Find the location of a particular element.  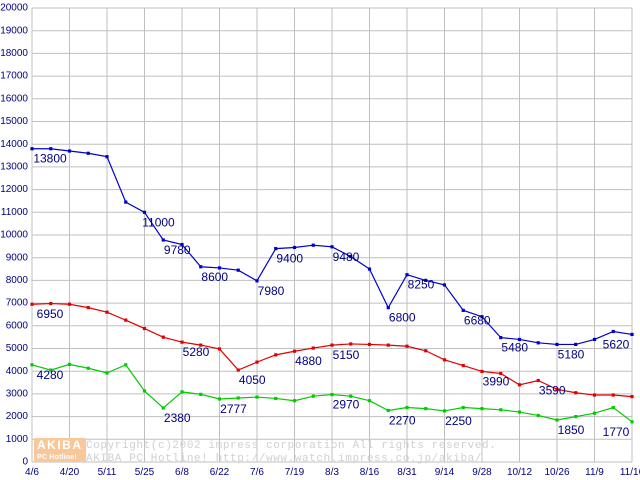

y-axis-tick-label: 8000 is located at coordinates (17, 280).